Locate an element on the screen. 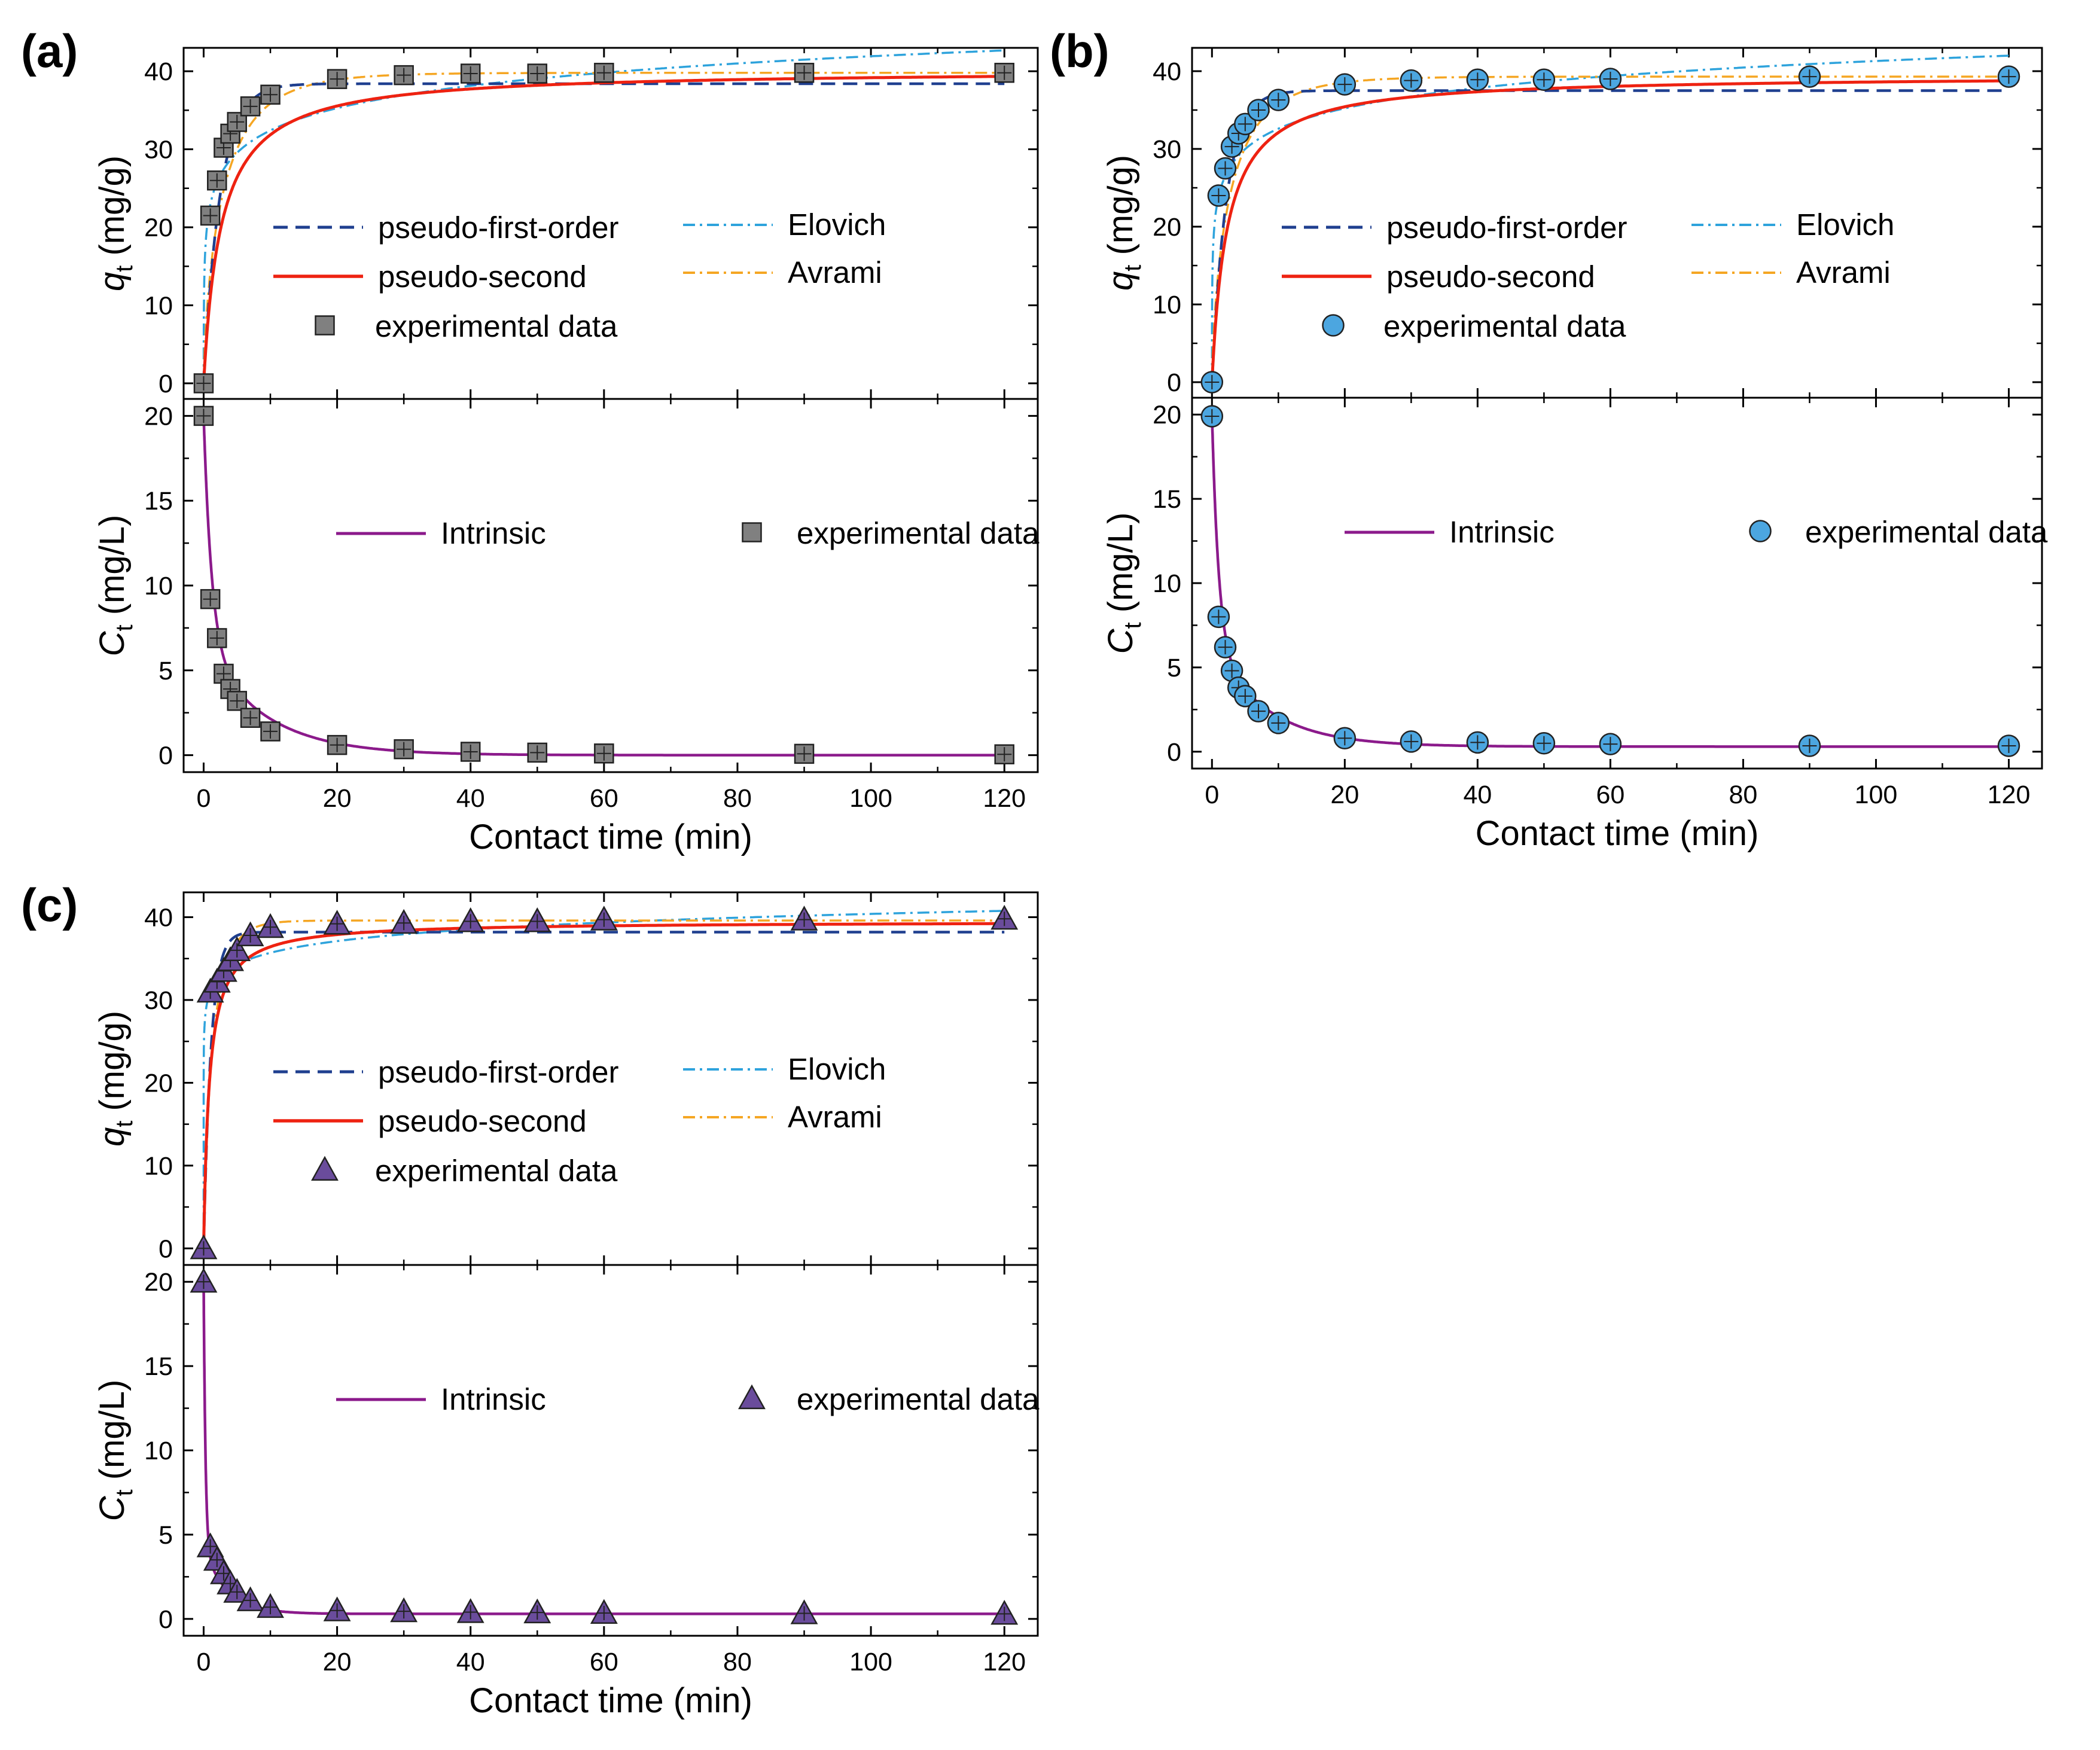  x-tick-label: 100 is located at coordinates (1877, 795).